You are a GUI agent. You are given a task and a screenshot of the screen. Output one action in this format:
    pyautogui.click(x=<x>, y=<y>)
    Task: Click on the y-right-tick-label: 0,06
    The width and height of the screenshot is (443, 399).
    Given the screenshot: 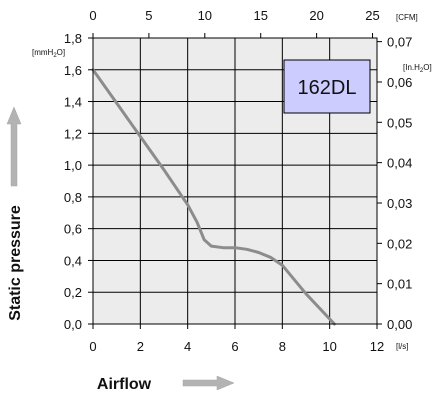 What is the action you would take?
    pyautogui.click(x=399, y=82)
    